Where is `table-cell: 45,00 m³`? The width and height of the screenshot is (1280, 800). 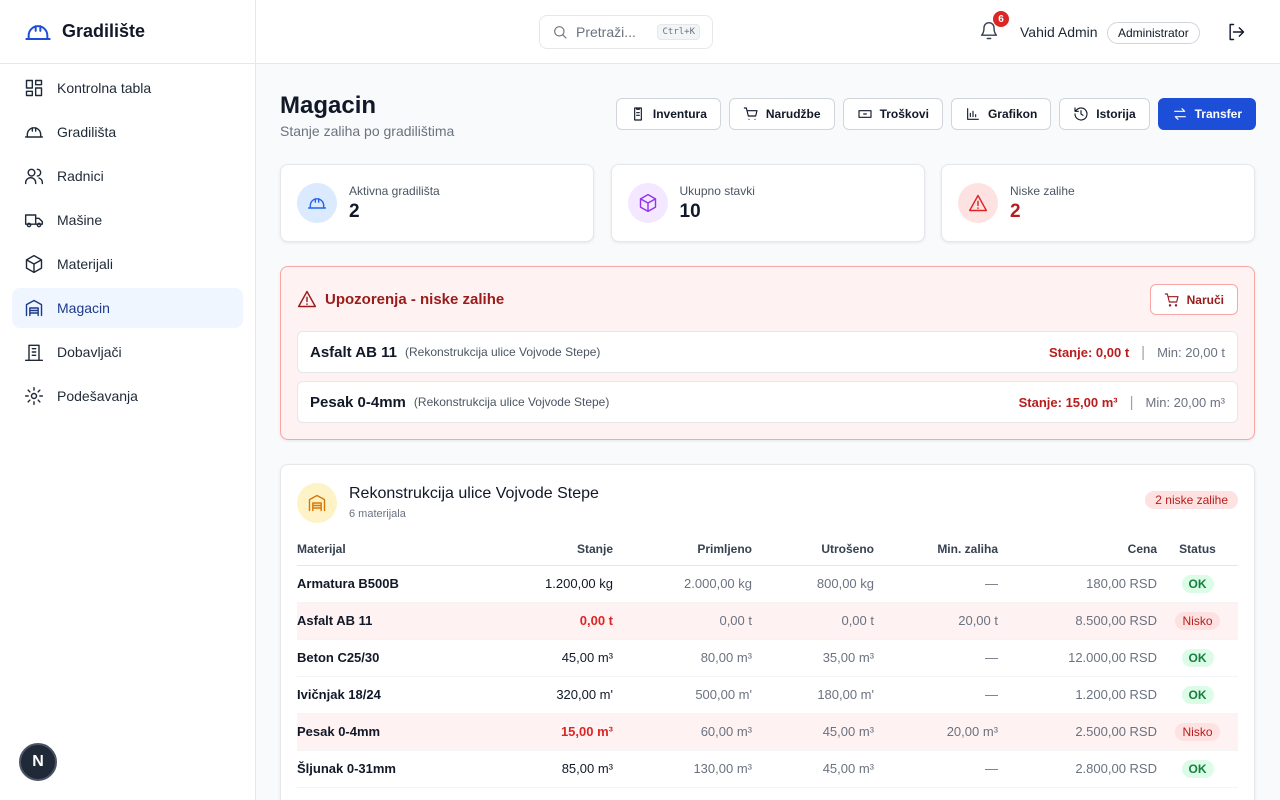
table-cell: 45,00 m³ is located at coordinates (813, 769).